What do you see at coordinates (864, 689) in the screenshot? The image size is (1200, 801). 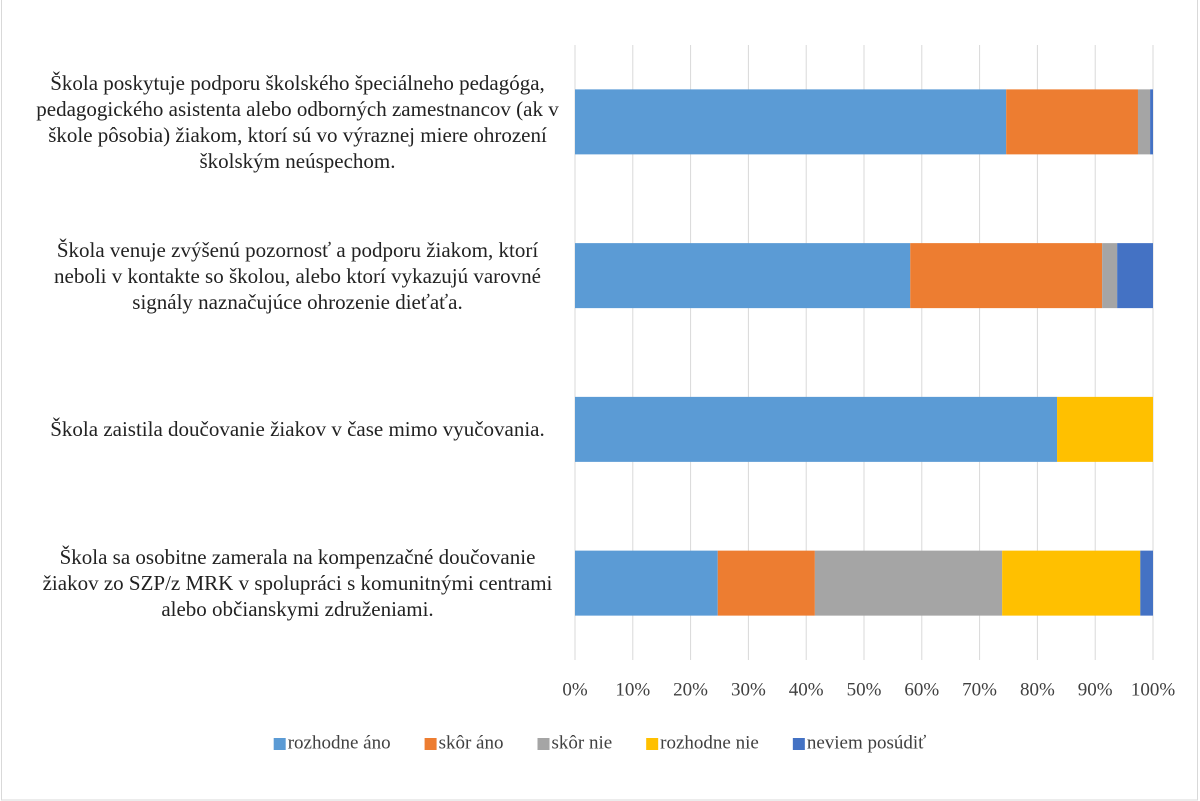 I see `x-tick-label: 50%` at bounding box center [864, 689].